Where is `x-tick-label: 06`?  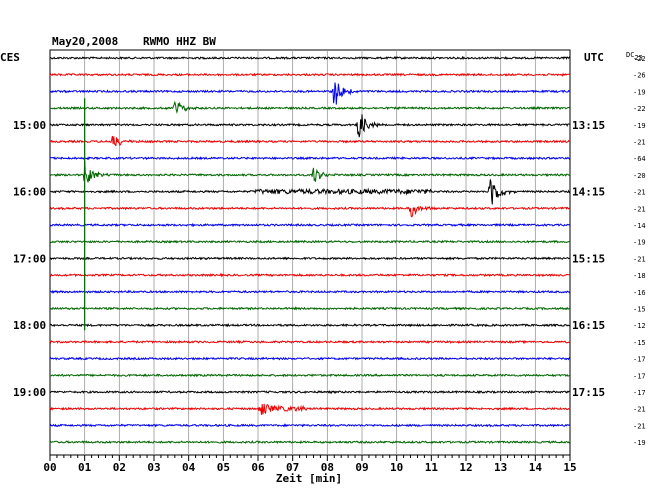 x-tick-label: 06 is located at coordinates (258, 467).